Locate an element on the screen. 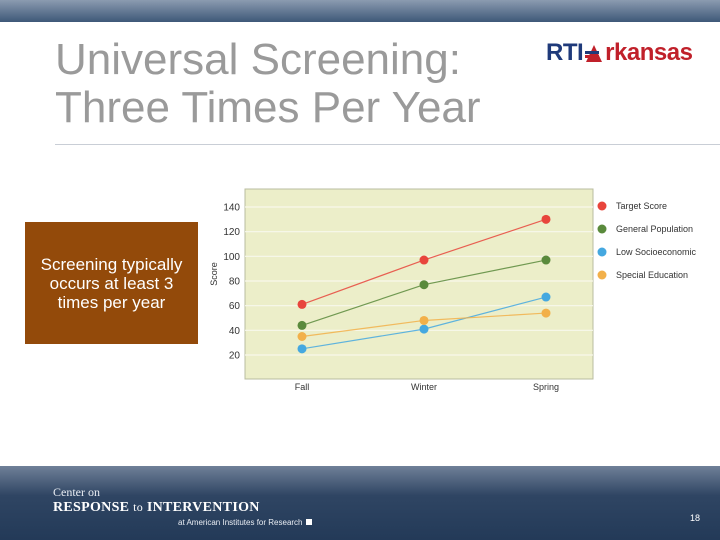  rti-arkansas-logo: RTI rkansas is located at coordinates (619, 53).